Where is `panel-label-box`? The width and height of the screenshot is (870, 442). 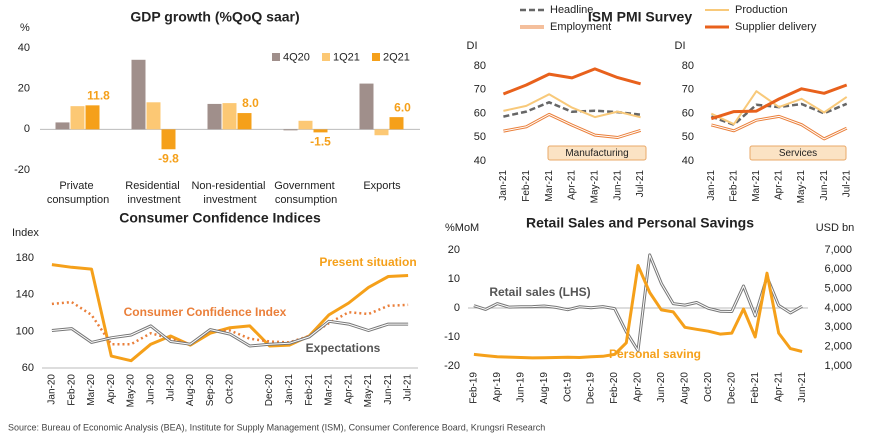 panel-label-box is located at coordinates (597, 153).